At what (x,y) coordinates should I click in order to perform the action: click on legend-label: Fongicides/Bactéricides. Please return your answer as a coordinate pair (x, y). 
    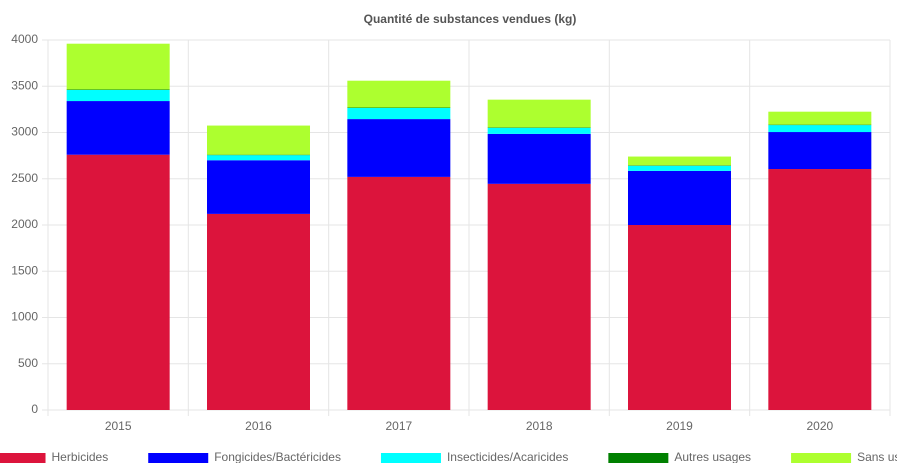
    Looking at the image, I should click on (277, 456).